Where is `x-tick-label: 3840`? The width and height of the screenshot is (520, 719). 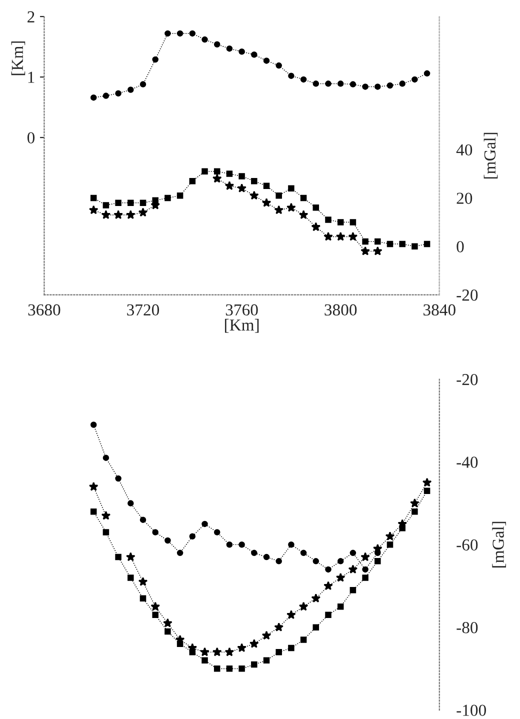 x-tick-label: 3840 is located at coordinates (440, 310).